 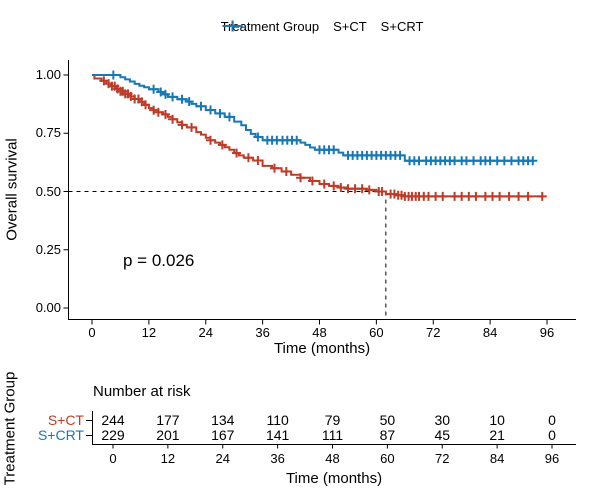 I want to click on risk-count: 45, so click(x=442, y=435).